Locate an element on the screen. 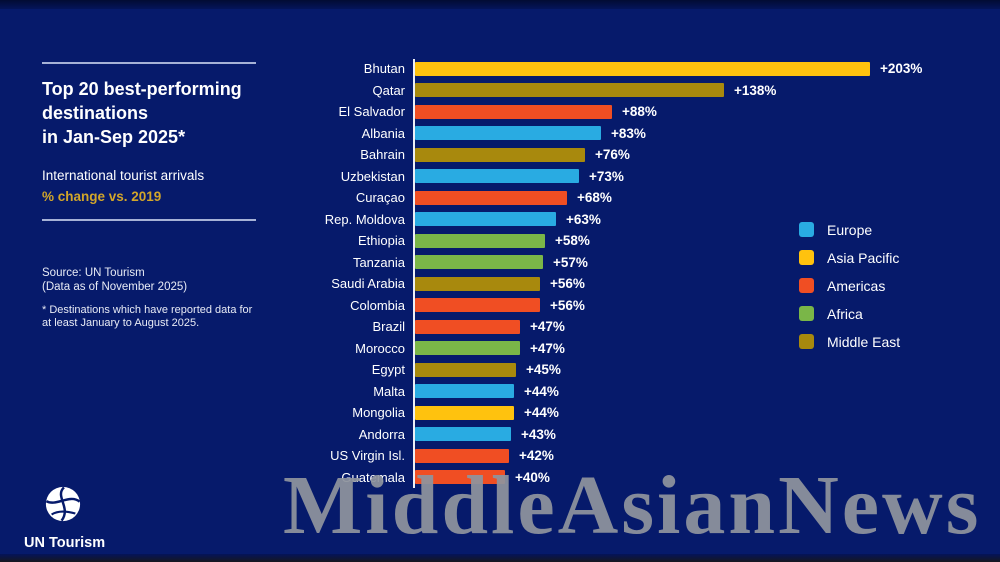 The image size is (1000, 562). value-label: +57% is located at coordinates (570, 262).